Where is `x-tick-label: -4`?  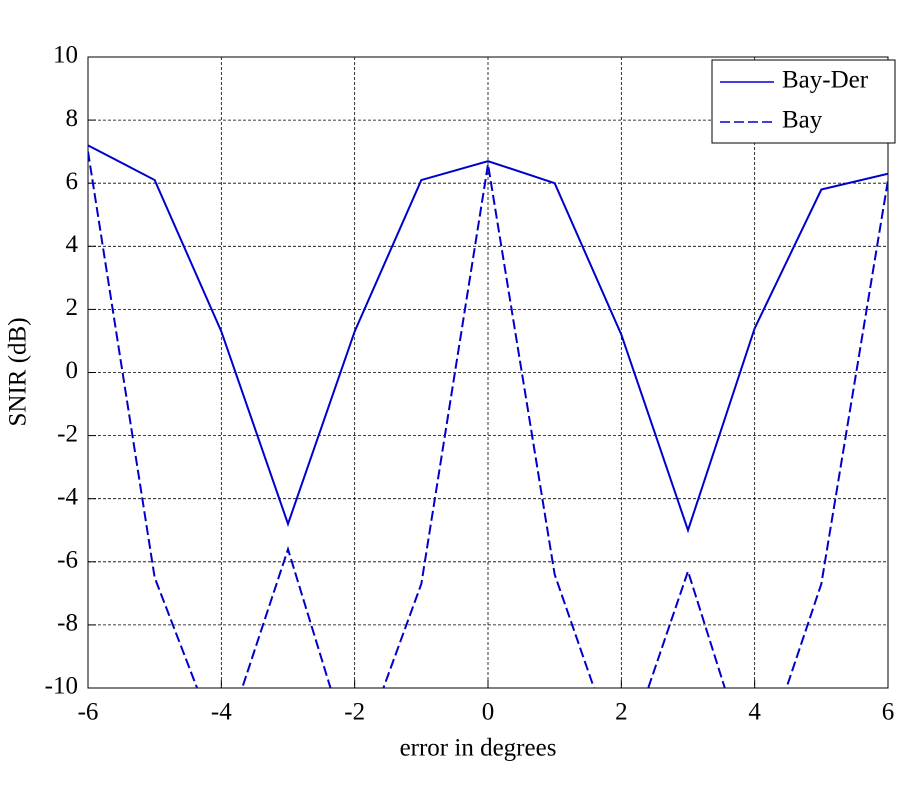
x-tick-label: -4 is located at coordinates (221, 712).